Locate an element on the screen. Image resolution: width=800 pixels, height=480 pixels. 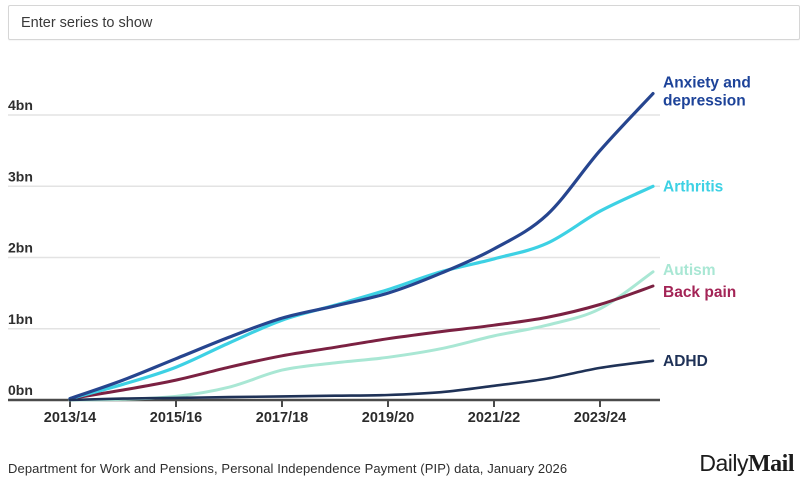
x-axis-tick-label: 2023/24 is located at coordinates (600, 418).